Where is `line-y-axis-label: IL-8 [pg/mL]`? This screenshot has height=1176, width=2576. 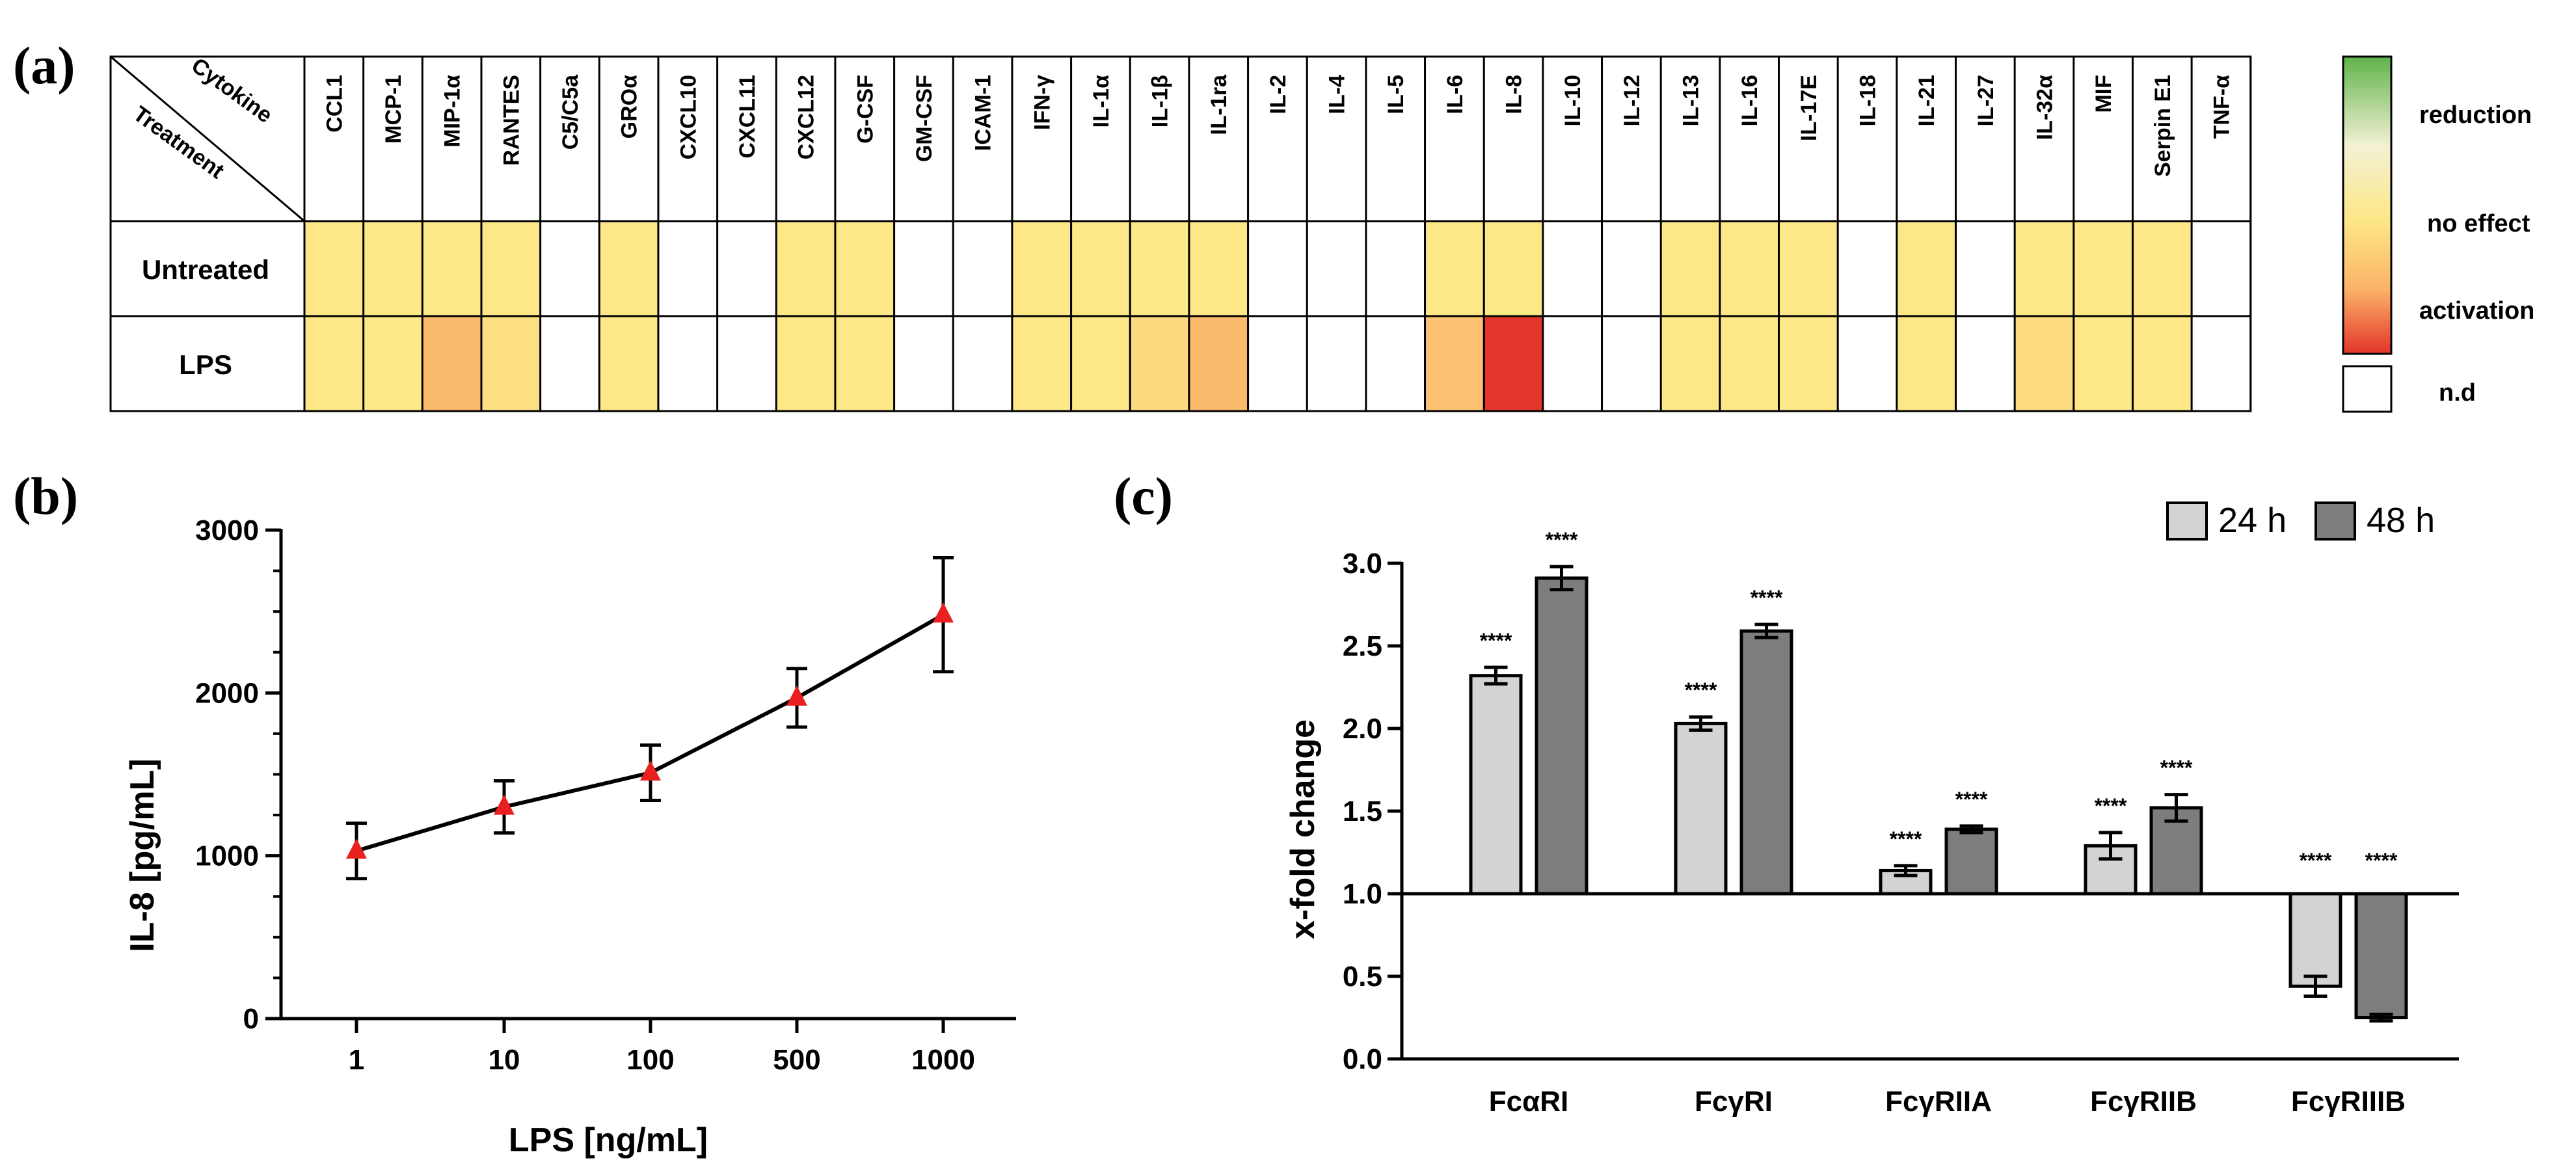
line-y-axis-label: IL-8 [pg/mL] is located at coordinates (142, 855).